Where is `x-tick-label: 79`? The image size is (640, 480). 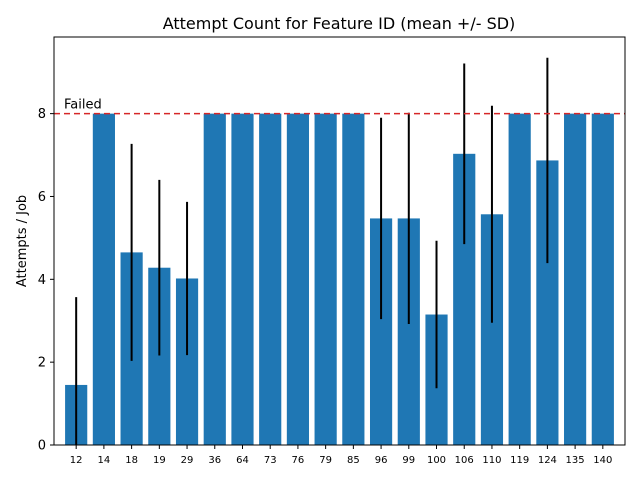
x-tick-label: 79 is located at coordinates (325, 460).